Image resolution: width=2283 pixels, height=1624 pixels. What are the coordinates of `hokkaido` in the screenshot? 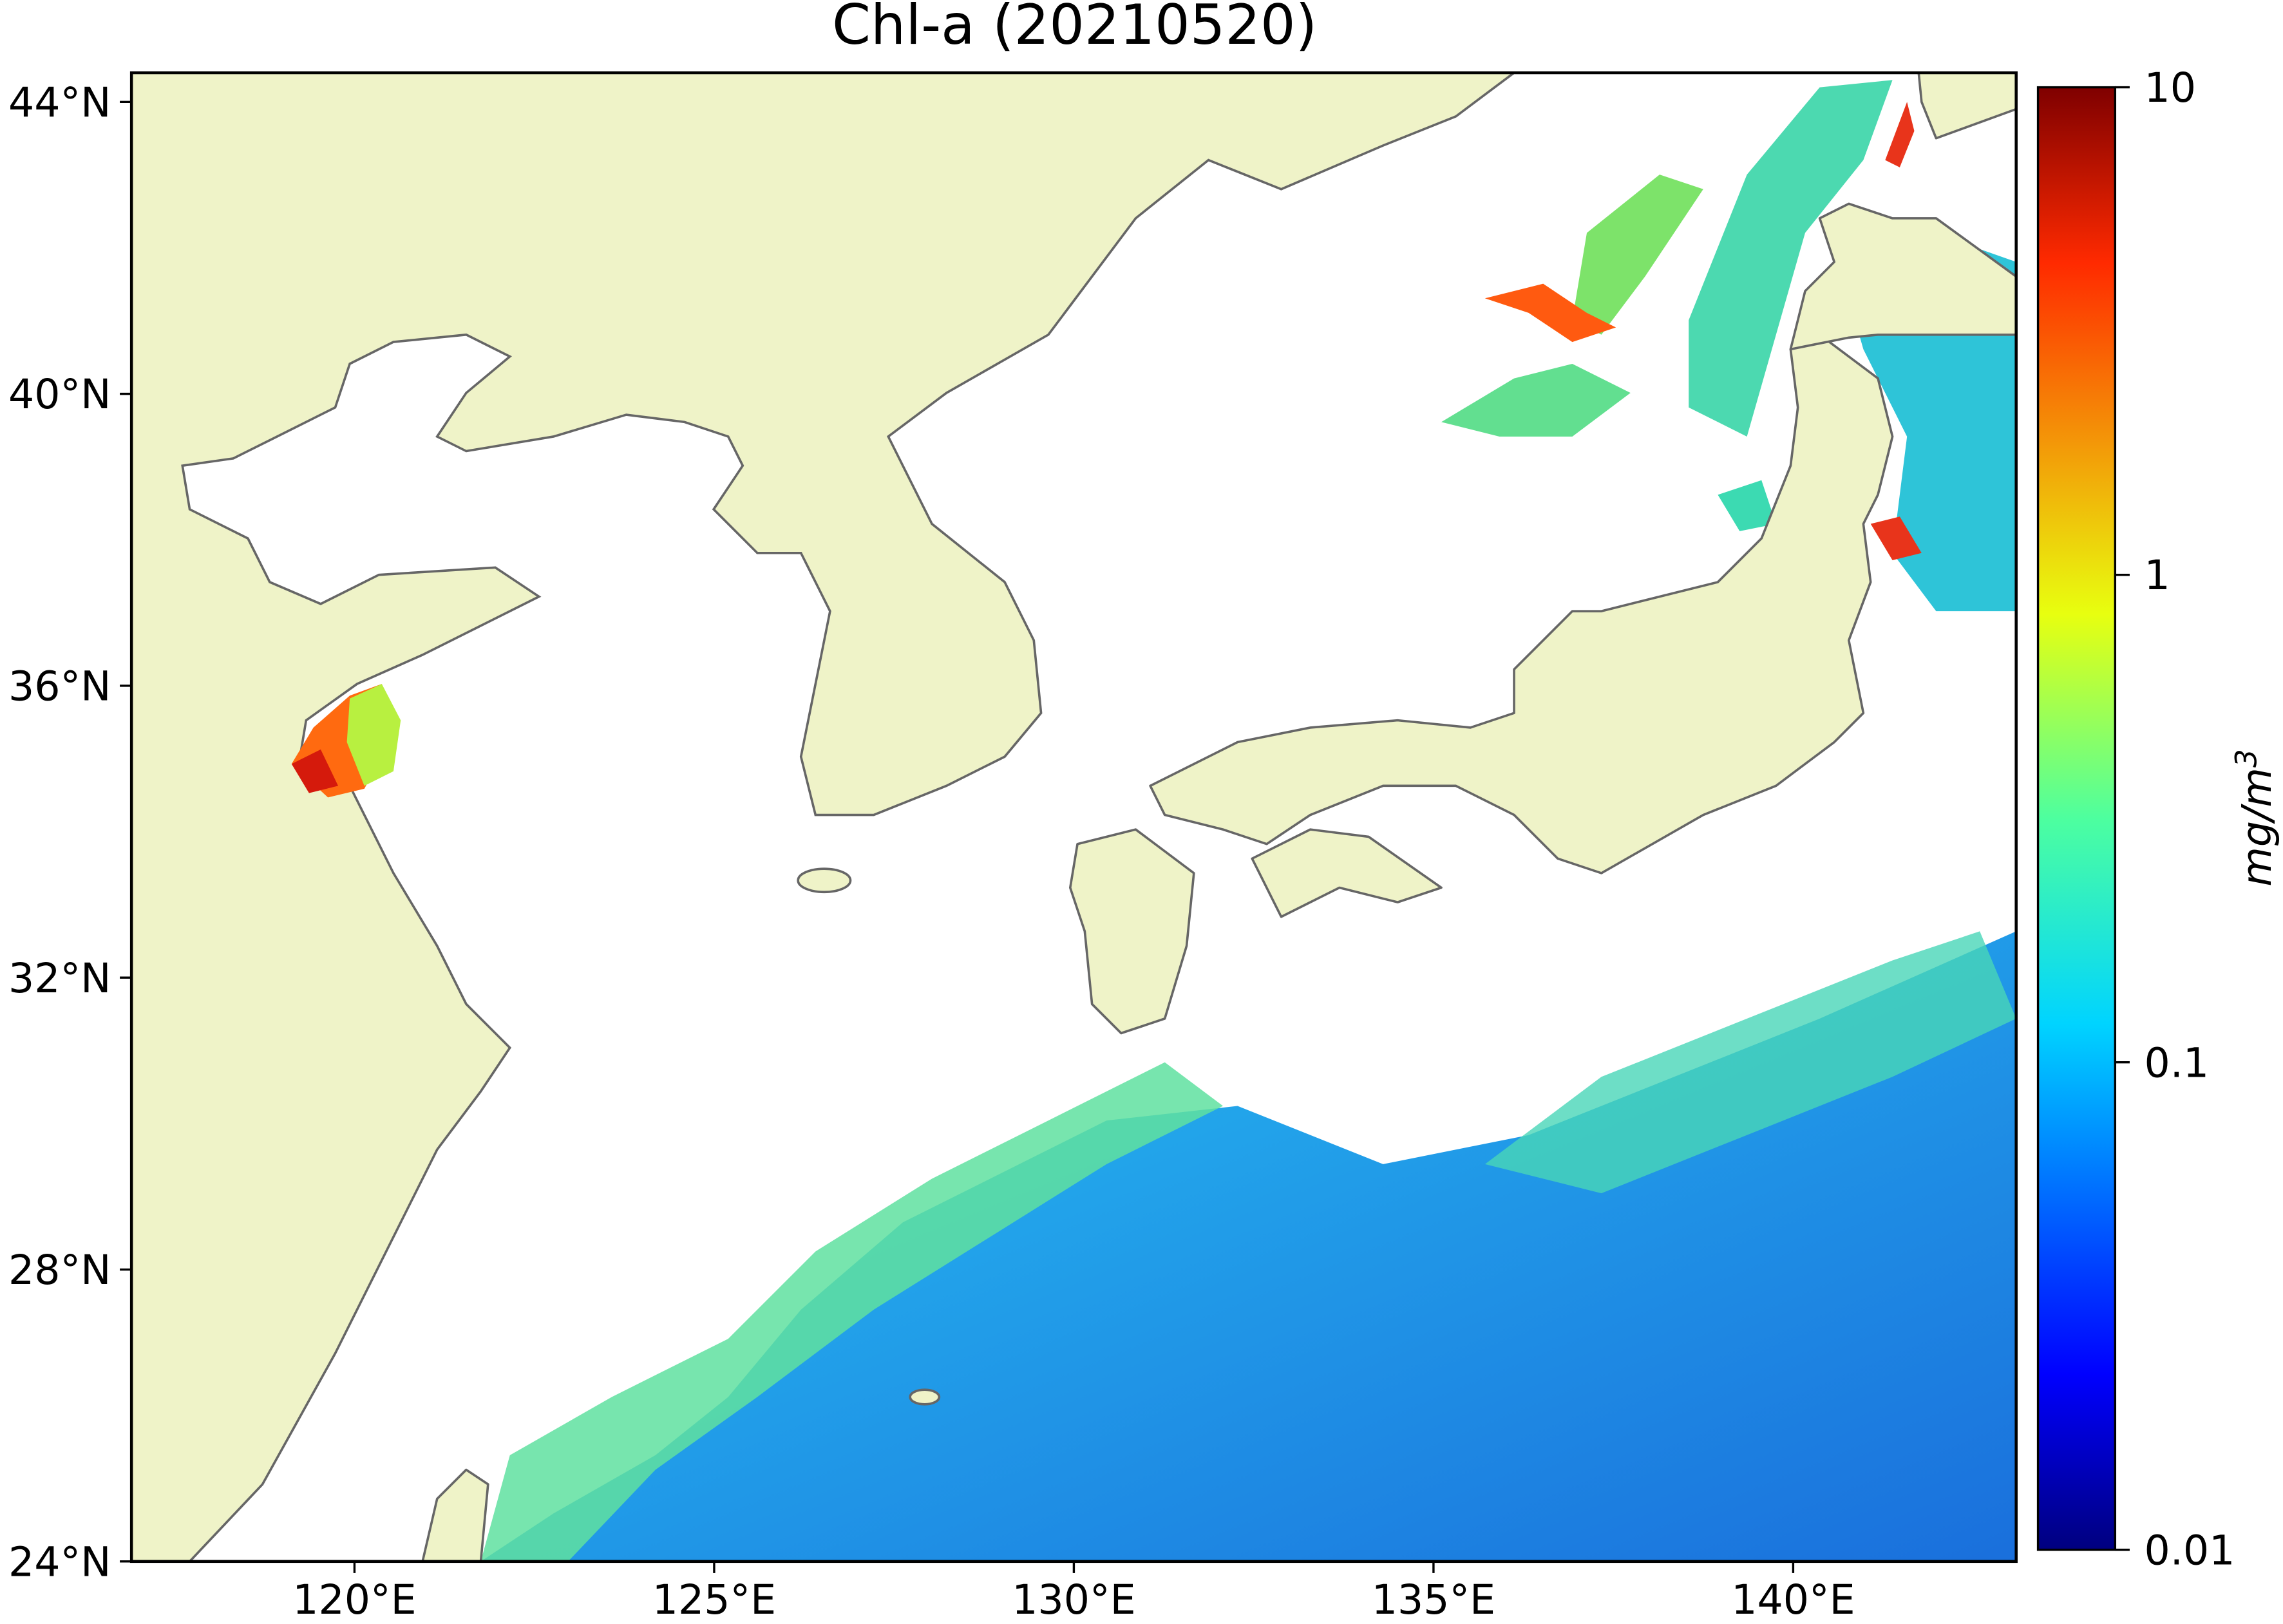 It's located at (1902, 276).